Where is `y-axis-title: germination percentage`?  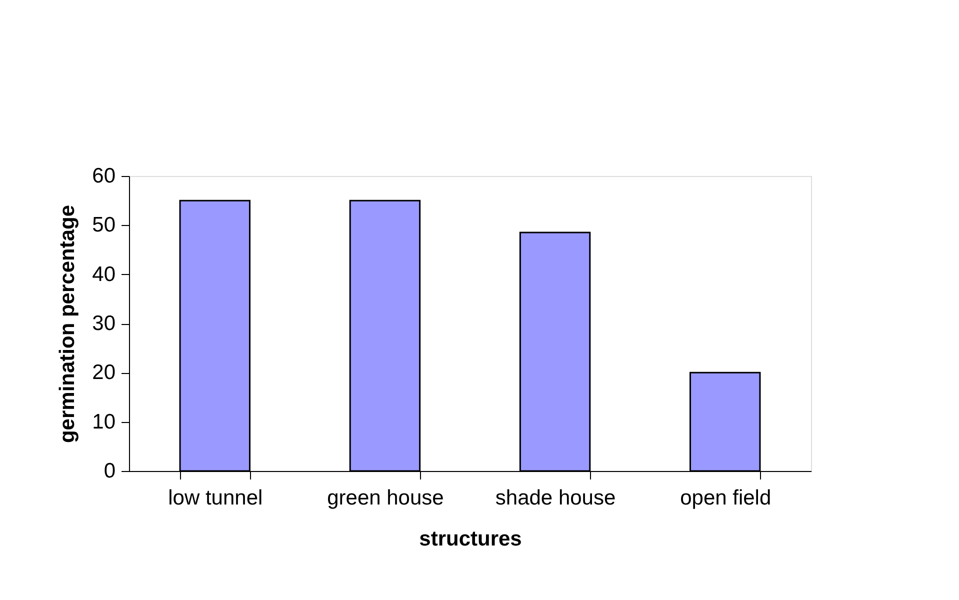
y-axis-title: germination percentage is located at coordinates (68, 324).